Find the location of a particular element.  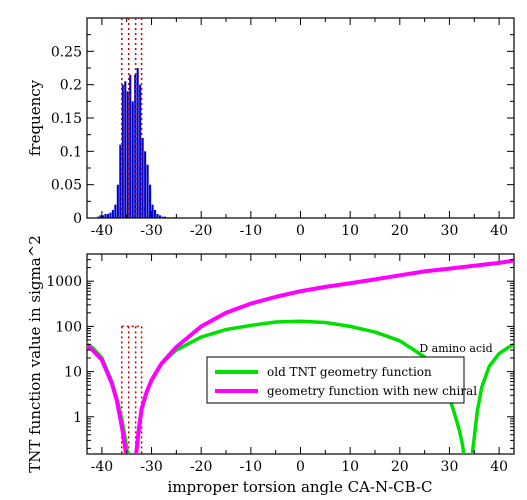

y-tick-label: 0.1 is located at coordinates (71, 152).